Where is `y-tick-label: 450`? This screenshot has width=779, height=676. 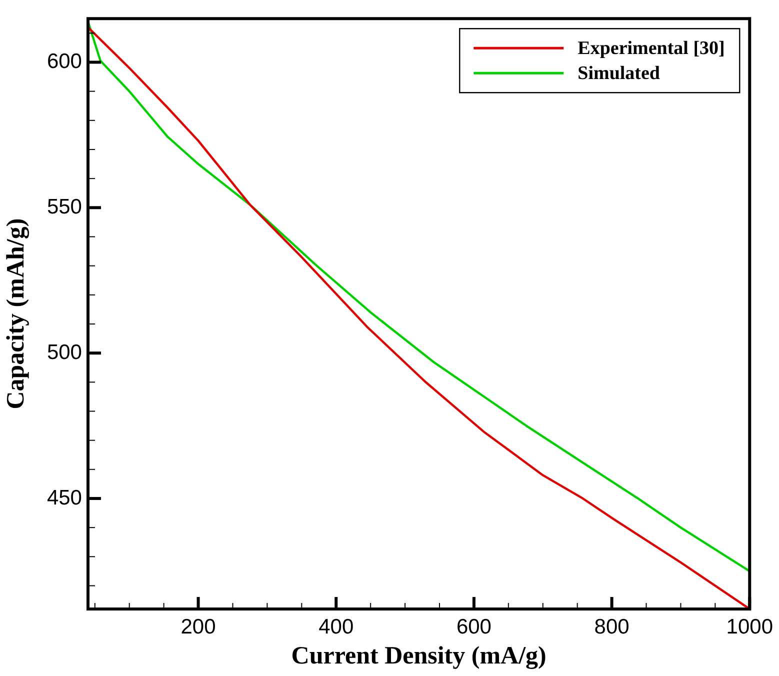 y-tick-label: 450 is located at coordinates (64, 498).